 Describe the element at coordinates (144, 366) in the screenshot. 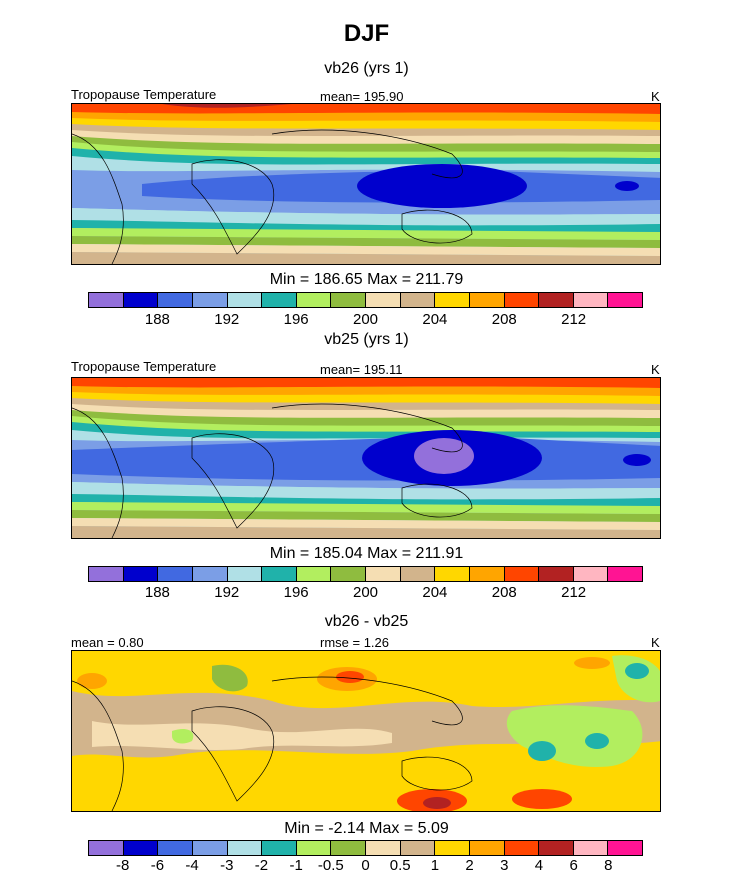

I see `panel-2-left-label: Tropopause Temperature` at that location.